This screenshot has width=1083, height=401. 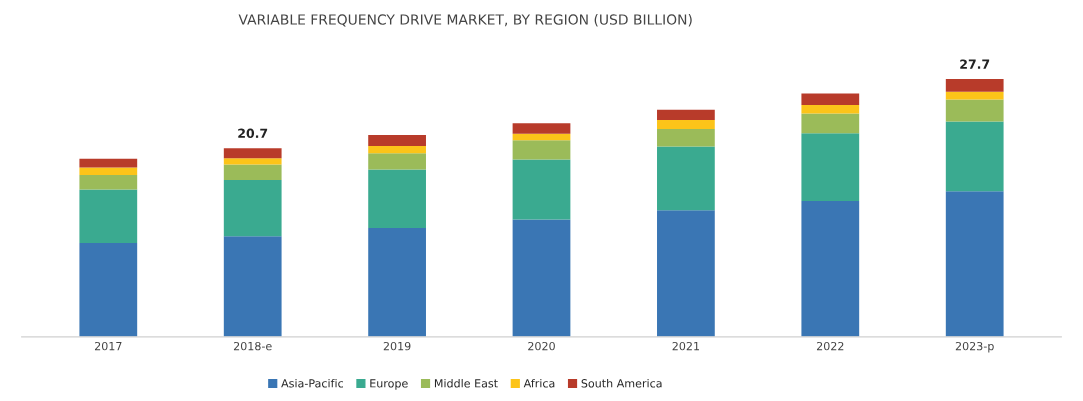 What do you see at coordinates (389, 384) in the screenshot?
I see `legend-label: Europe` at bounding box center [389, 384].